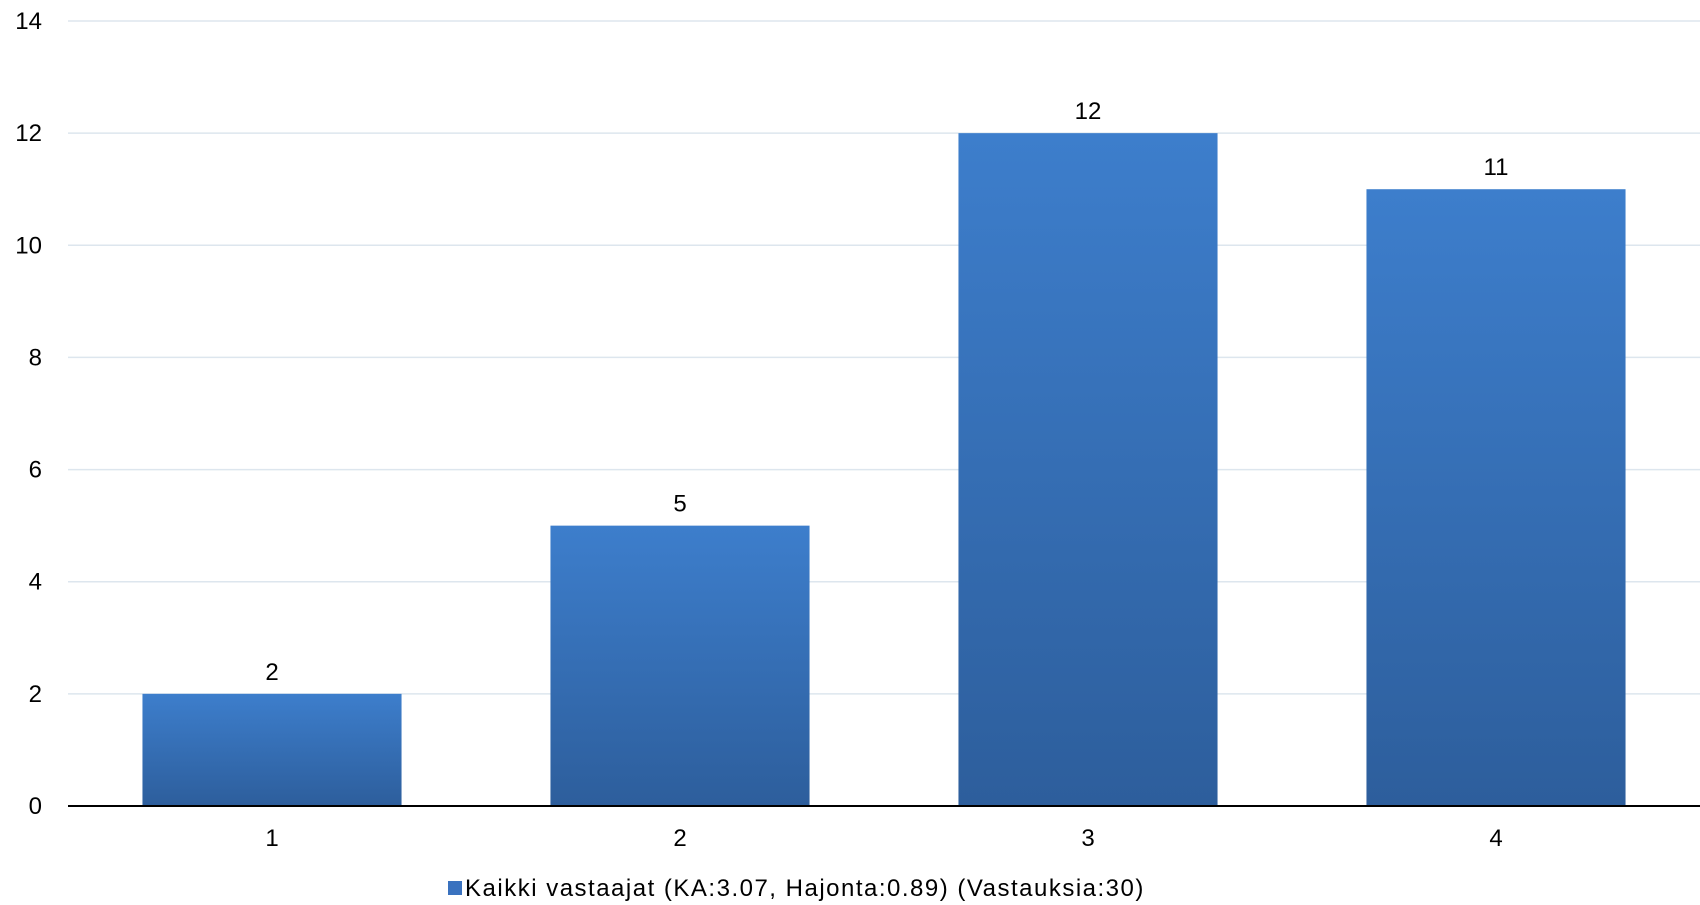 The width and height of the screenshot is (1700, 905). Describe the element at coordinates (35, 582) in the screenshot. I see `y-tick-label: 4` at that location.